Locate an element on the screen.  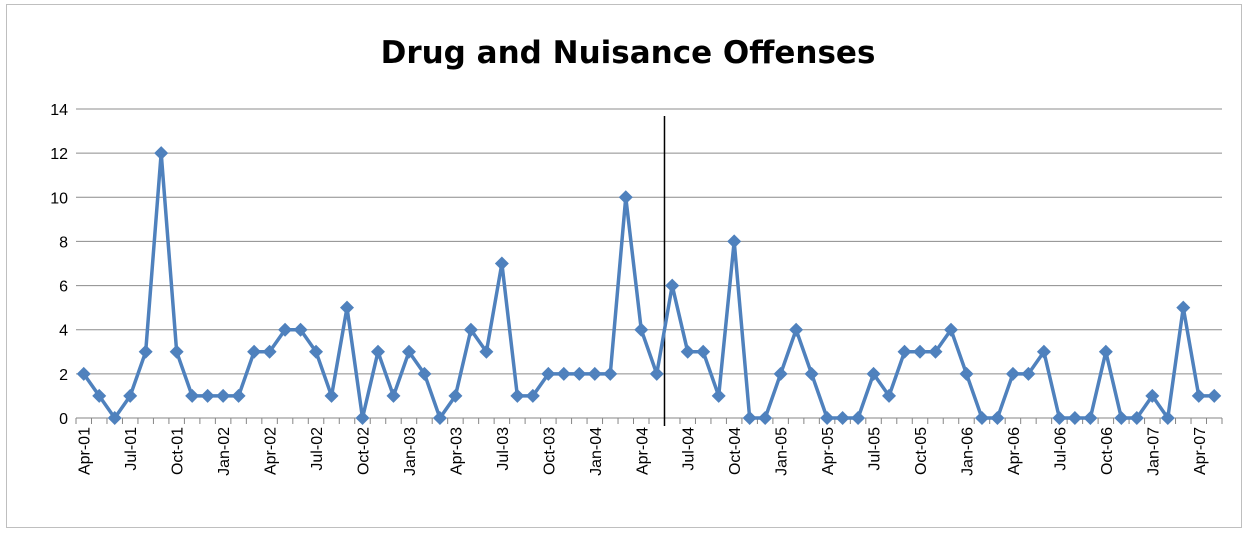
x-tick-label-Oct-04: Oct-04 is located at coordinates (735, 451).